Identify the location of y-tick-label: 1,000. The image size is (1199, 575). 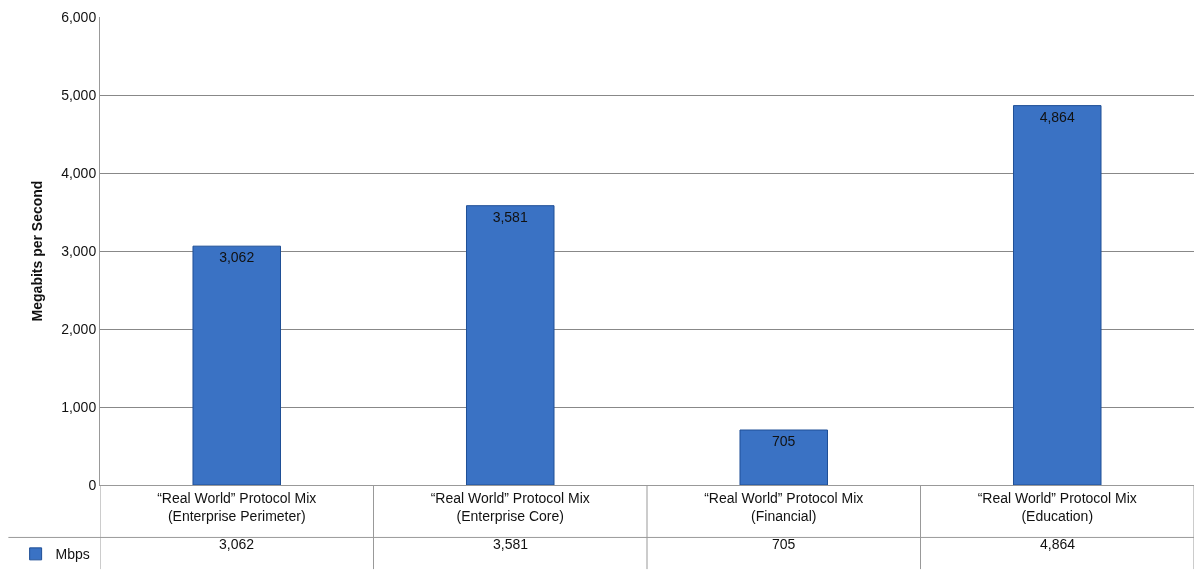
(79, 406).